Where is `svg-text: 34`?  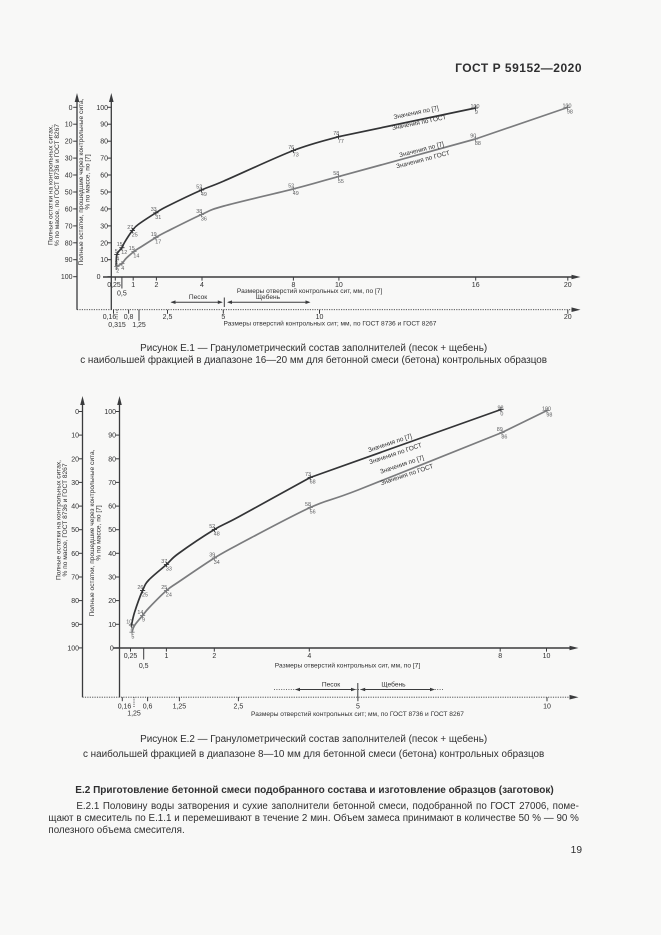 svg-text: 34 is located at coordinates (217, 563).